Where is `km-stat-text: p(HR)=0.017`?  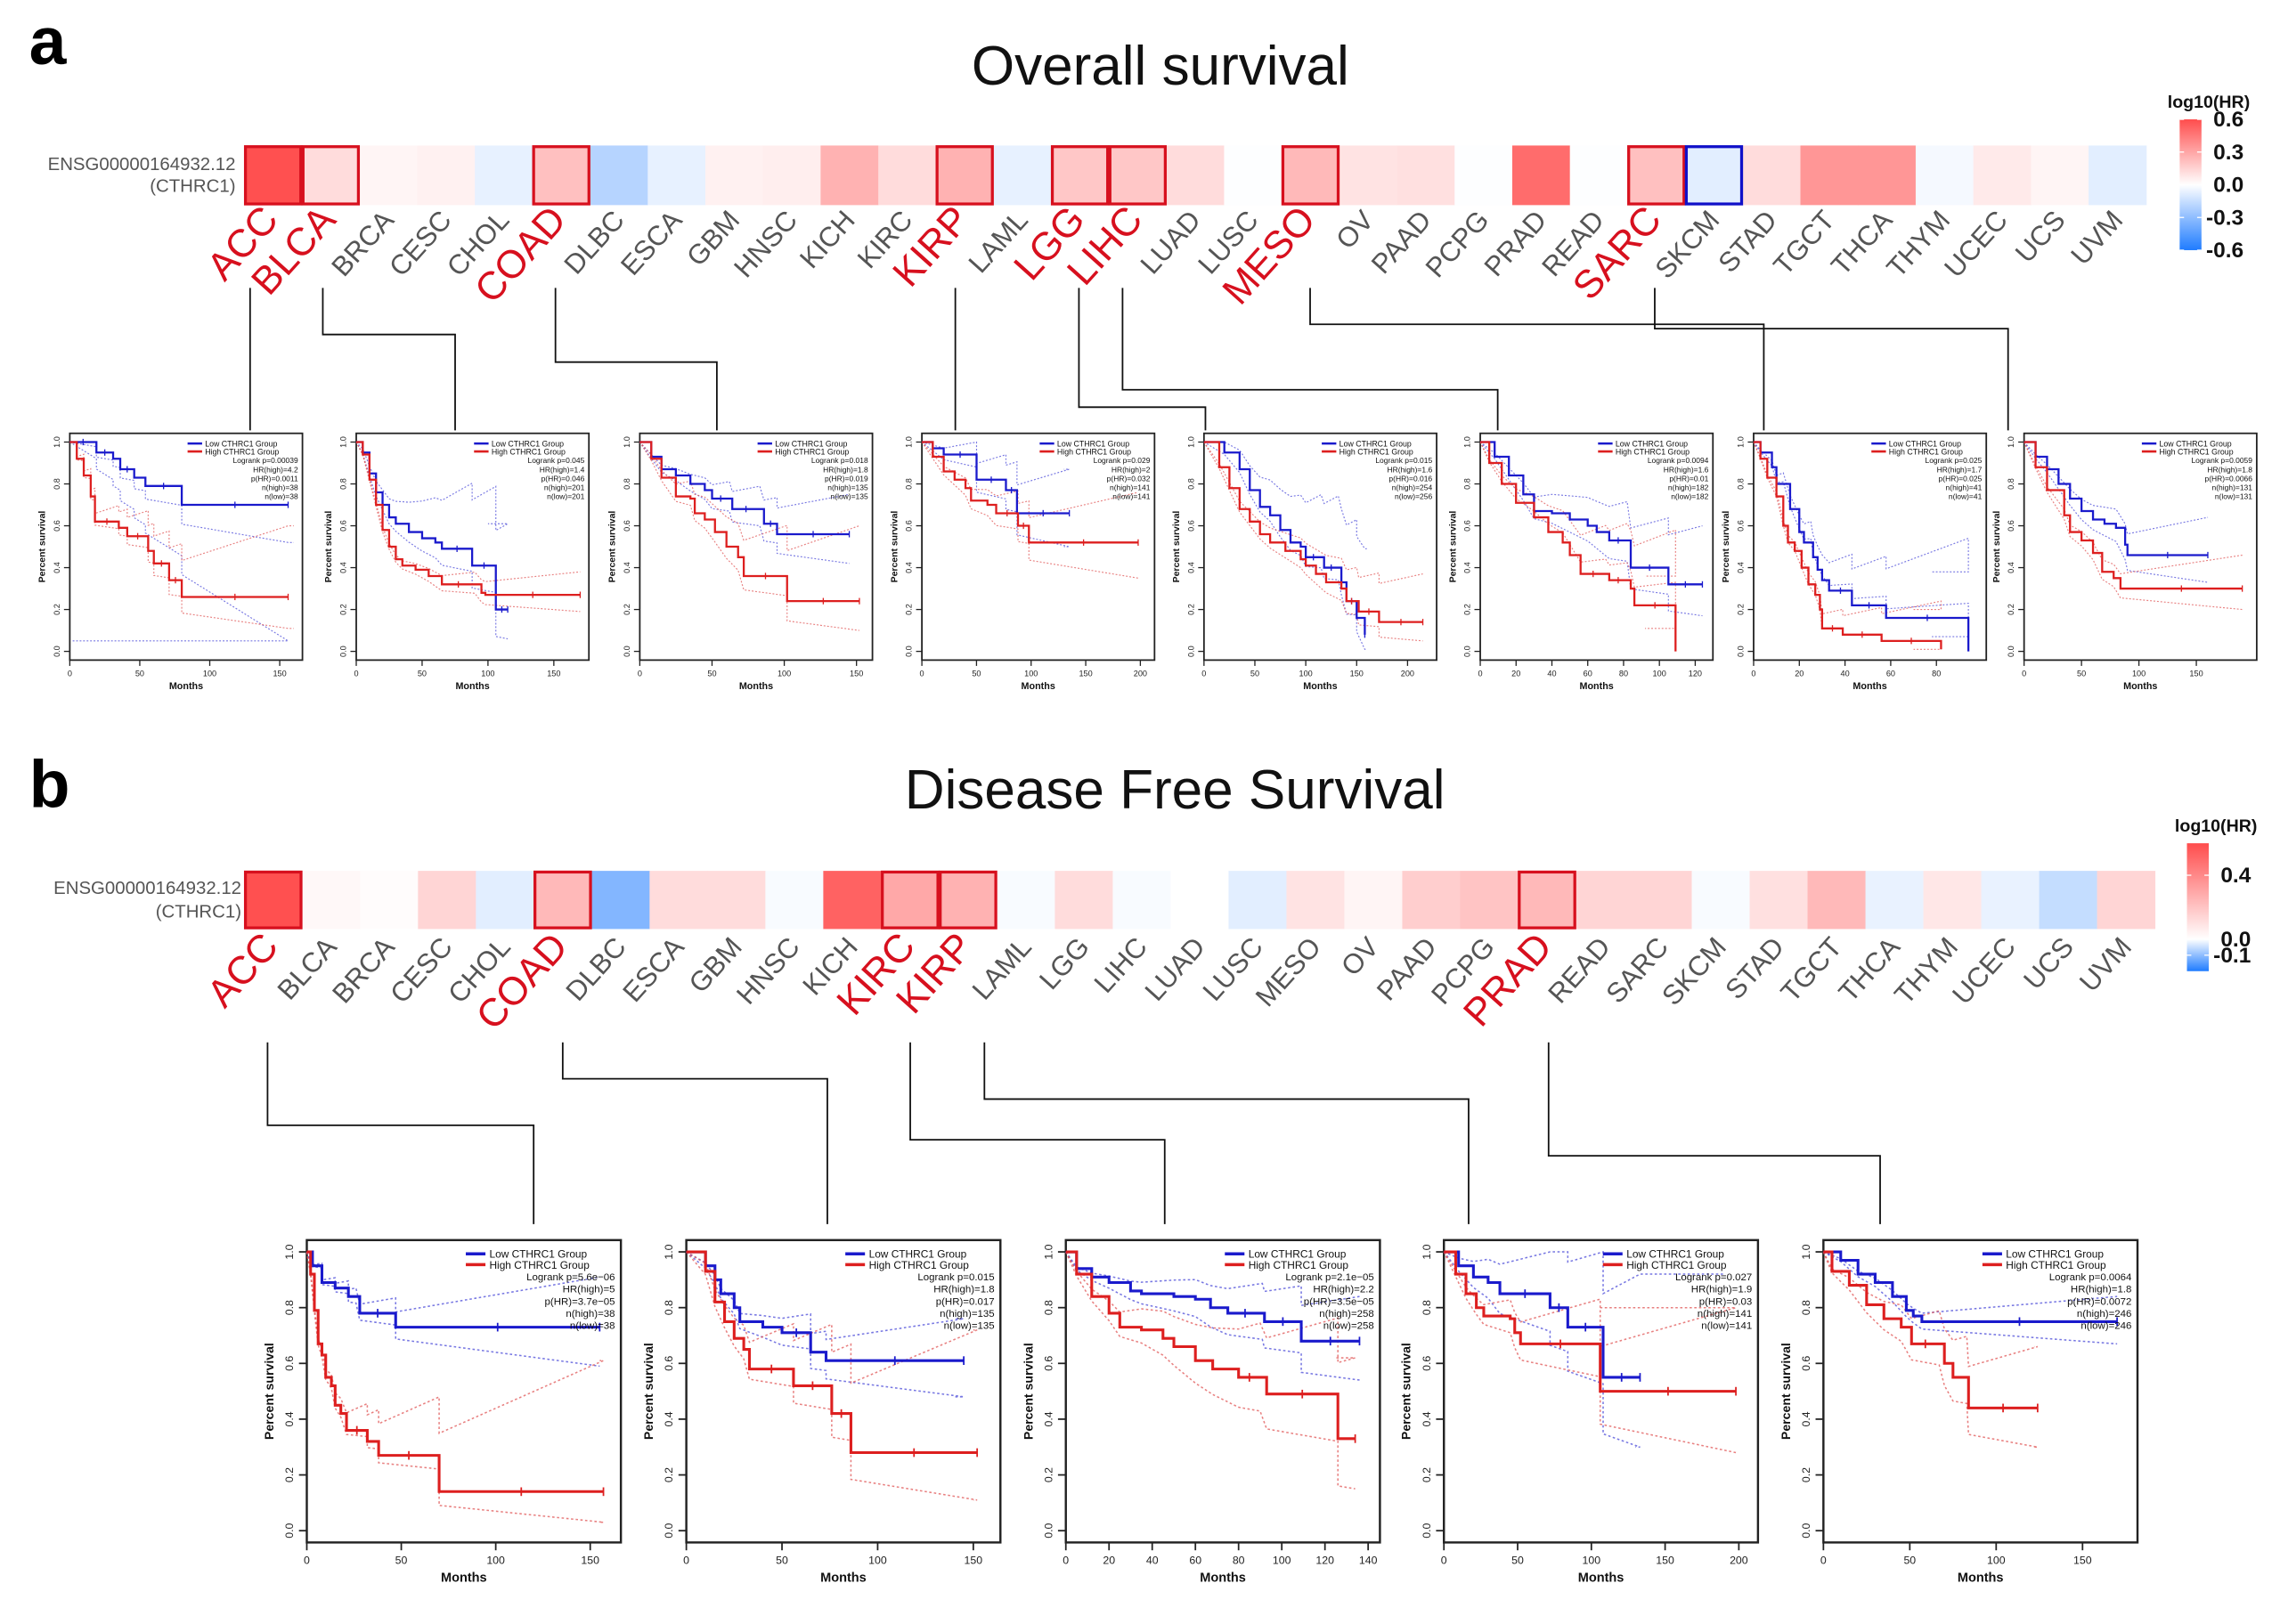
km-stat-text: p(HR)=0.017 is located at coordinates (965, 1301).